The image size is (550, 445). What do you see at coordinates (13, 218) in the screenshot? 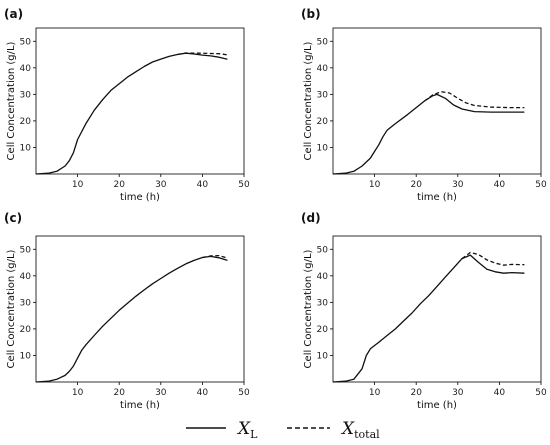
I see `panel-label: (c)` at bounding box center [13, 218].